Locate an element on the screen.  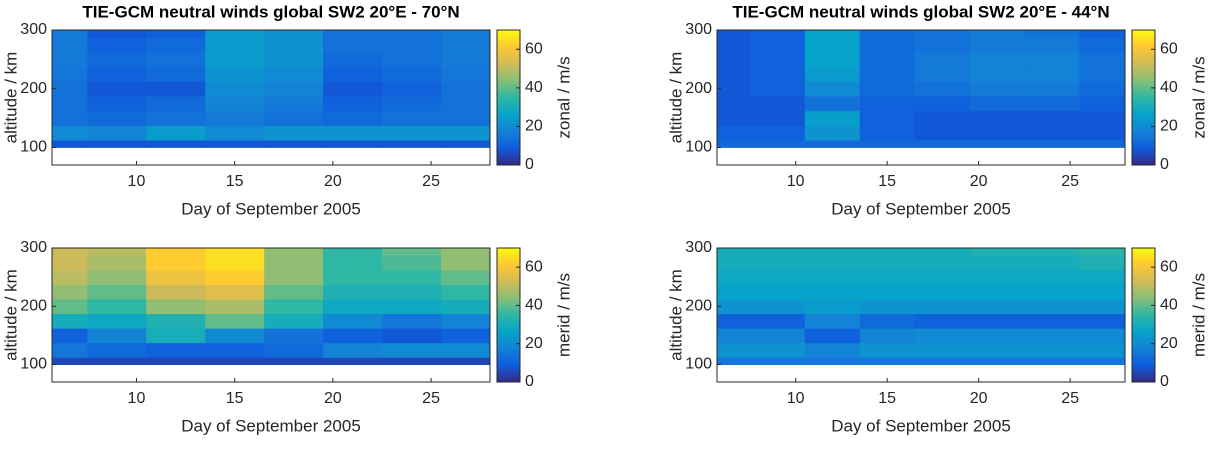
x-tick-label: 10 is located at coordinates (796, 398).